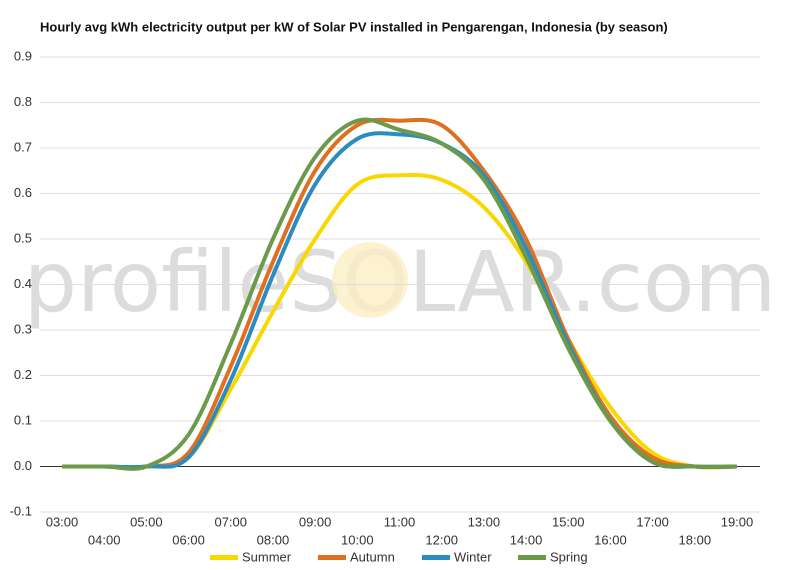  Describe the element at coordinates (267, 556) in the screenshot. I see `legend-label: Summer` at that location.